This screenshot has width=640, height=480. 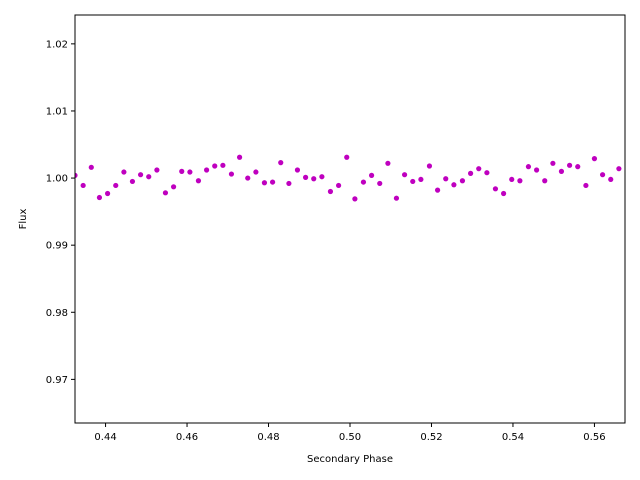 What do you see at coordinates (350, 459) in the screenshot?
I see `x-axis-title: Secondary Phase` at bounding box center [350, 459].